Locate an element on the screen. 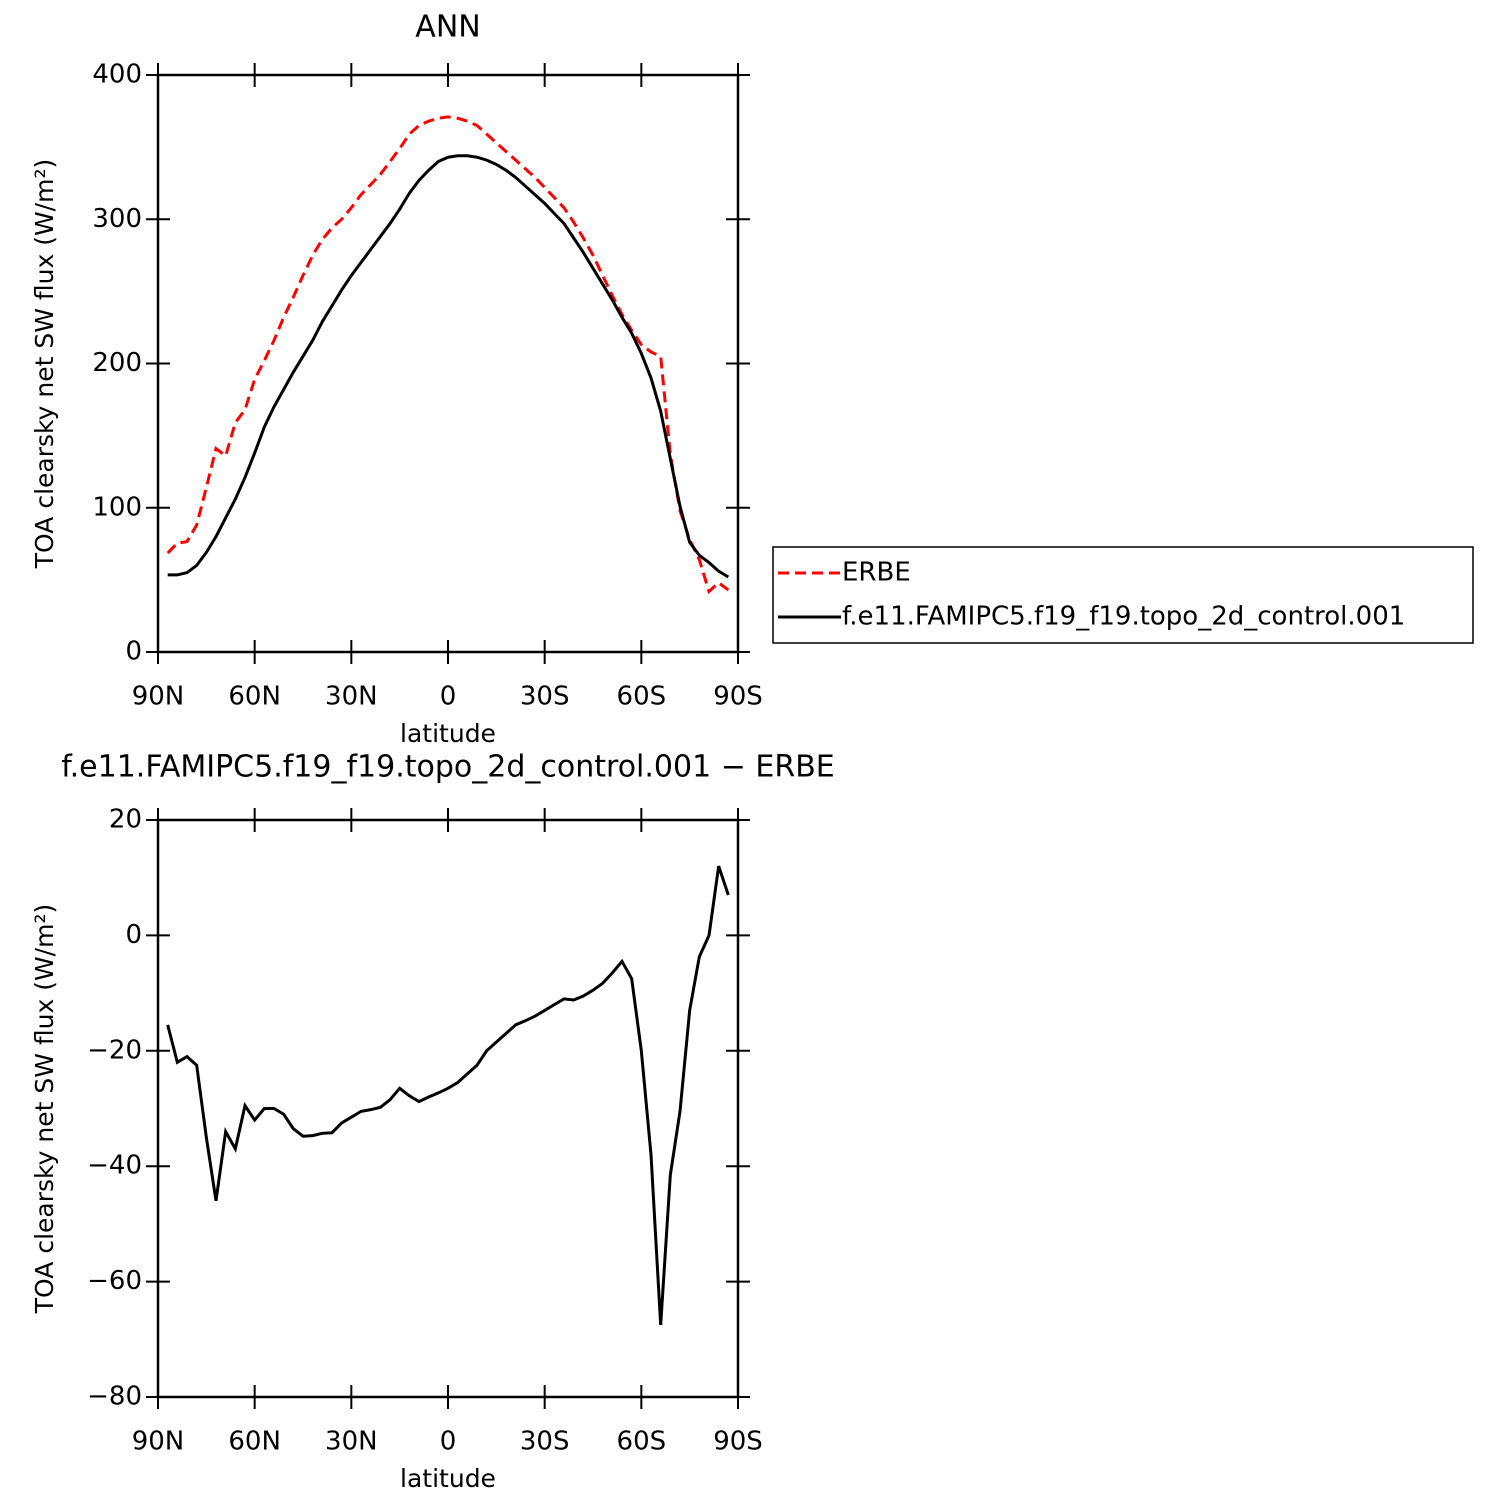 This screenshot has width=1505, height=1503. y-tick-label: −60 is located at coordinates (114, 1281).